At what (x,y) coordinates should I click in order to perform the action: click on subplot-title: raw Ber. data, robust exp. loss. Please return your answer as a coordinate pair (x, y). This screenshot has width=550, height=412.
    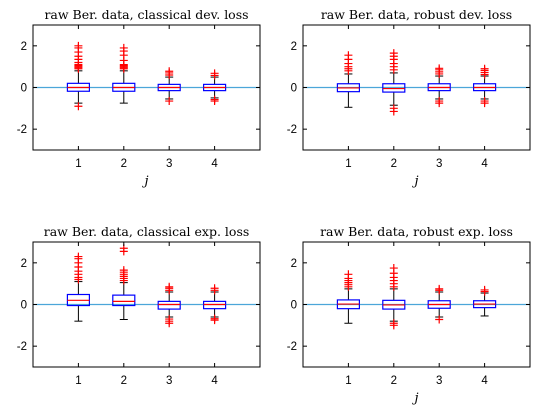
    Looking at the image, I should click on (416, 231).